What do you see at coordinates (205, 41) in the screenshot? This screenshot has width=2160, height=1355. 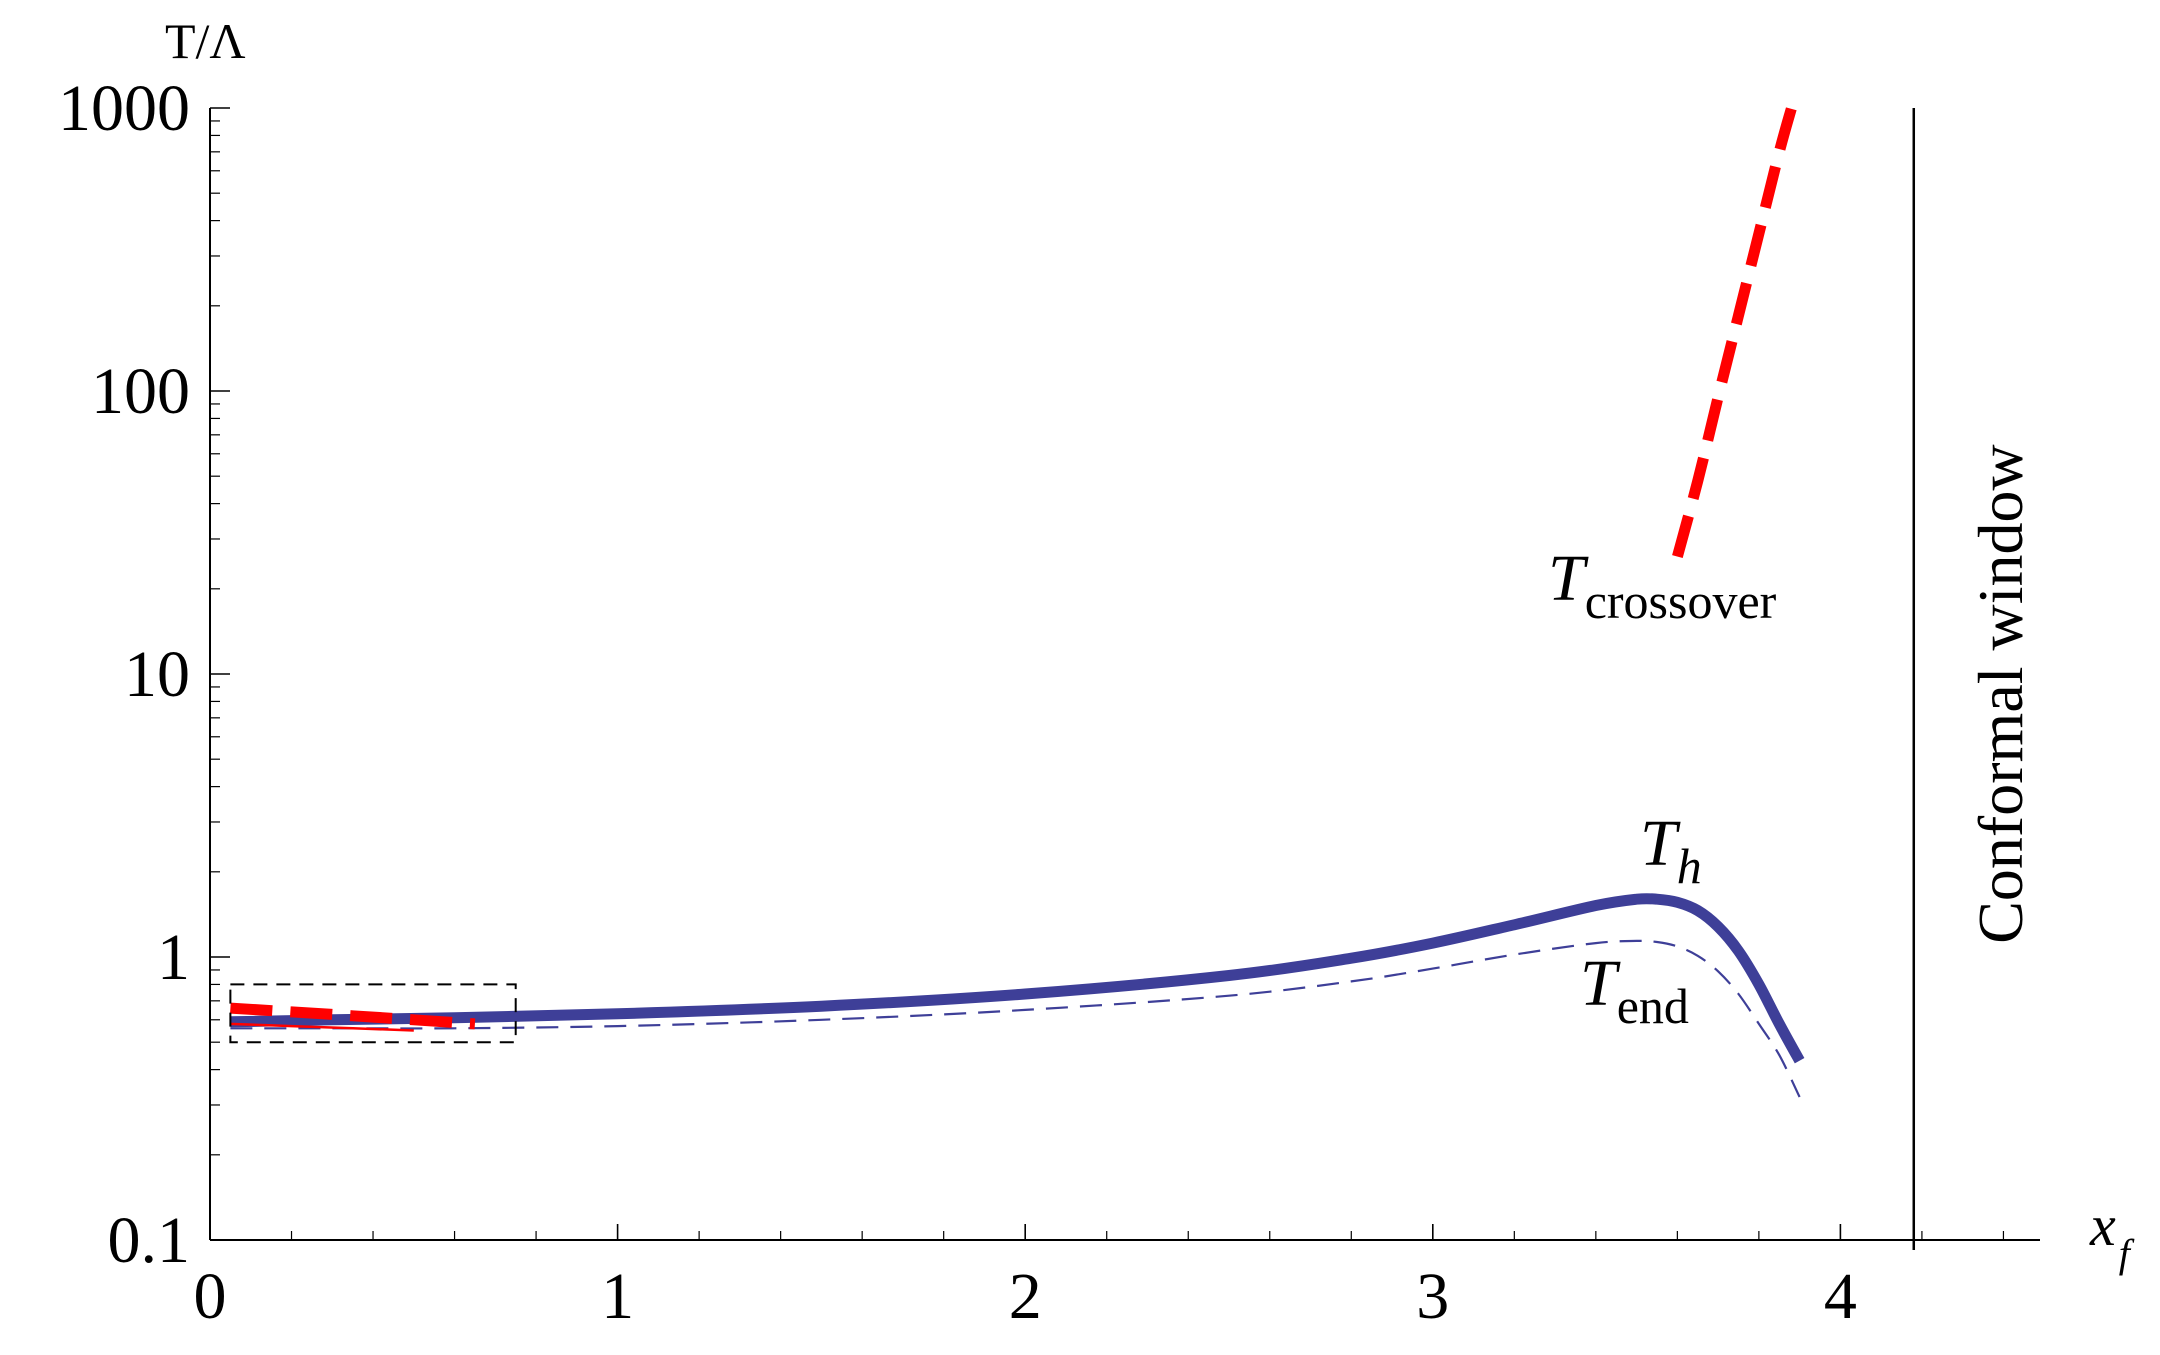 I see `y-axis-label: T/Λ` at bounding box center [205, 41].